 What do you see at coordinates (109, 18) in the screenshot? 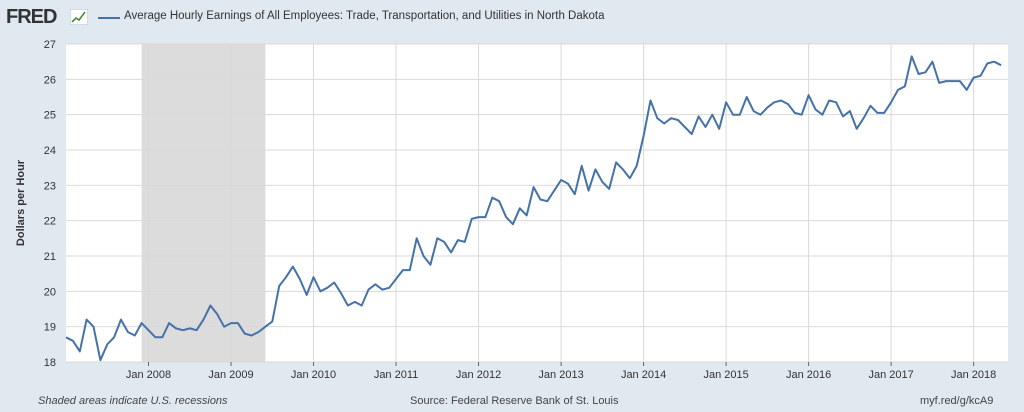
I see `legend-series-line` at bounding box center [109, 18].